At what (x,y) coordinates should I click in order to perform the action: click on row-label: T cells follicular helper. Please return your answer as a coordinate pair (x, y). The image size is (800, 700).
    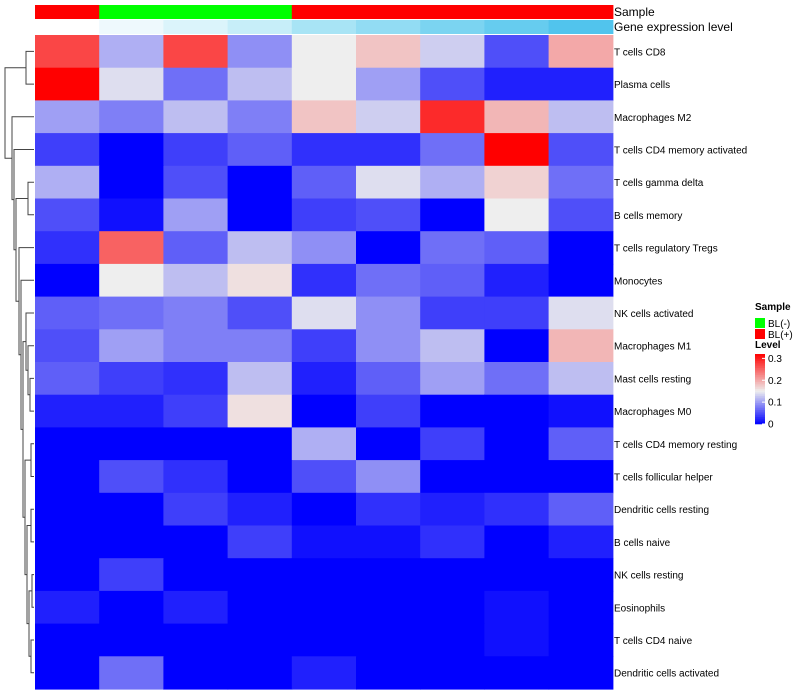
    Looking at the image, I should click on (663, 478).